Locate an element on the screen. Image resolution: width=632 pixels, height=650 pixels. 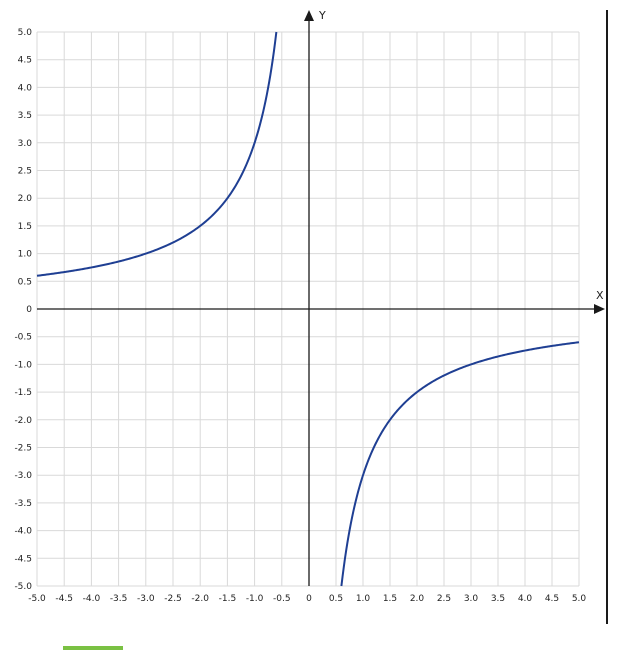
x-tick-label: 2.5 is located at coordinates (444, 599).